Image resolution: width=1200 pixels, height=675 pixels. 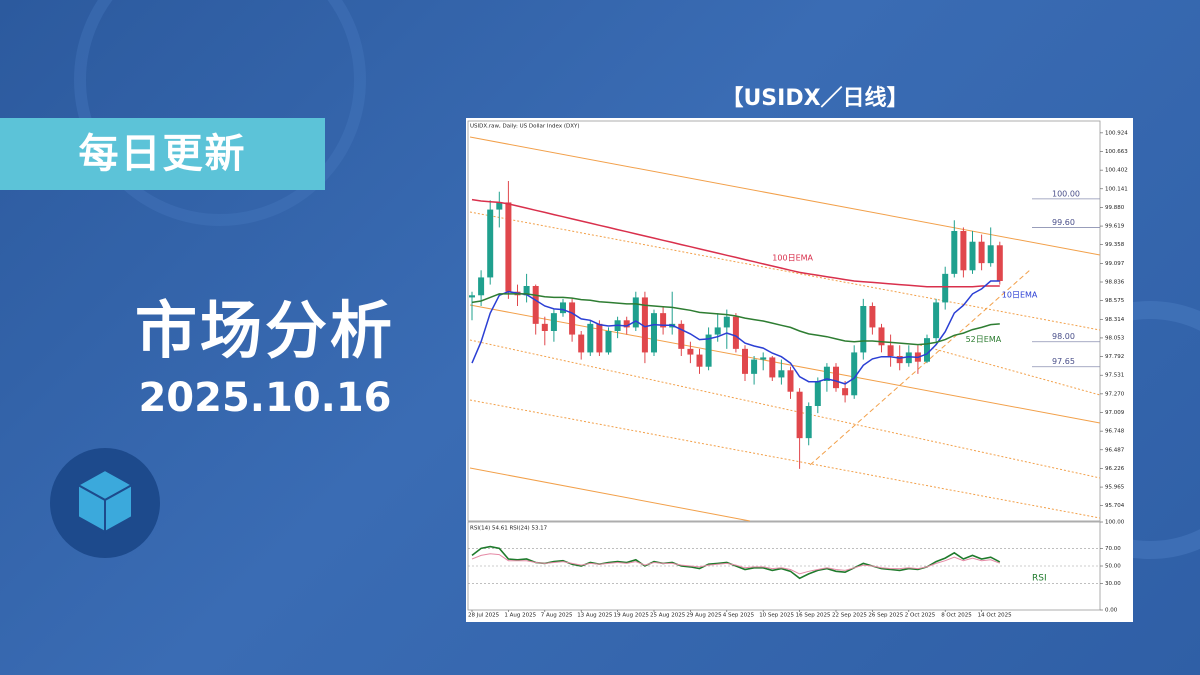 What do you see at coordinates (1115, 283) in the screenshot?
I see `y-tick-label: 98.836` at bounding box center [1115, 283].